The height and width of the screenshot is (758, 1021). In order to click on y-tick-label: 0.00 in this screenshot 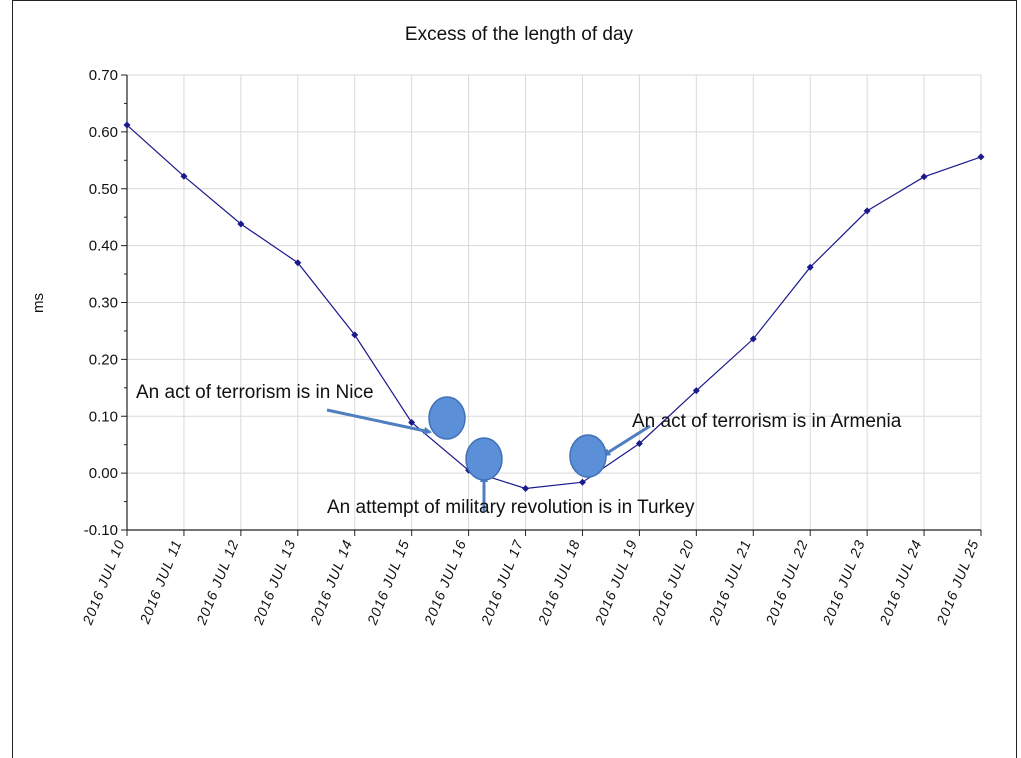, I will do `click(103, 473)`.